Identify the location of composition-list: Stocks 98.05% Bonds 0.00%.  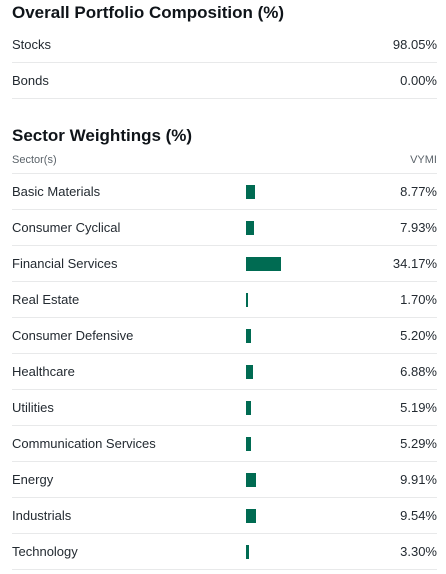
(224, 63).